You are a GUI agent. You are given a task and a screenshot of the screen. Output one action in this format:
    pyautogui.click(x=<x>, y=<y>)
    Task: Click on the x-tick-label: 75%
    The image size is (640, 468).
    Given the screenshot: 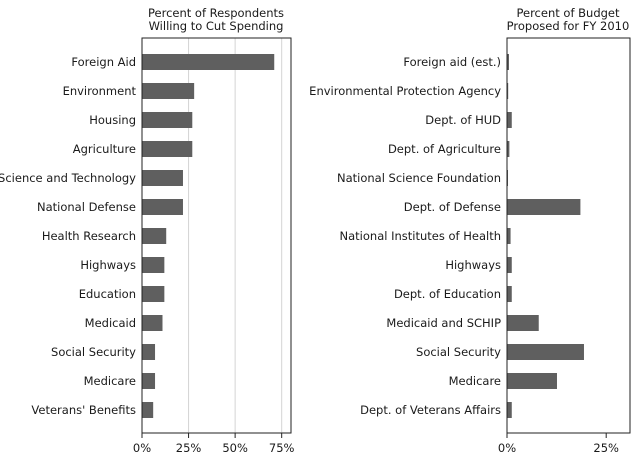 What is the action you would take?
    pyautogui.click(x=282, y=448)
    